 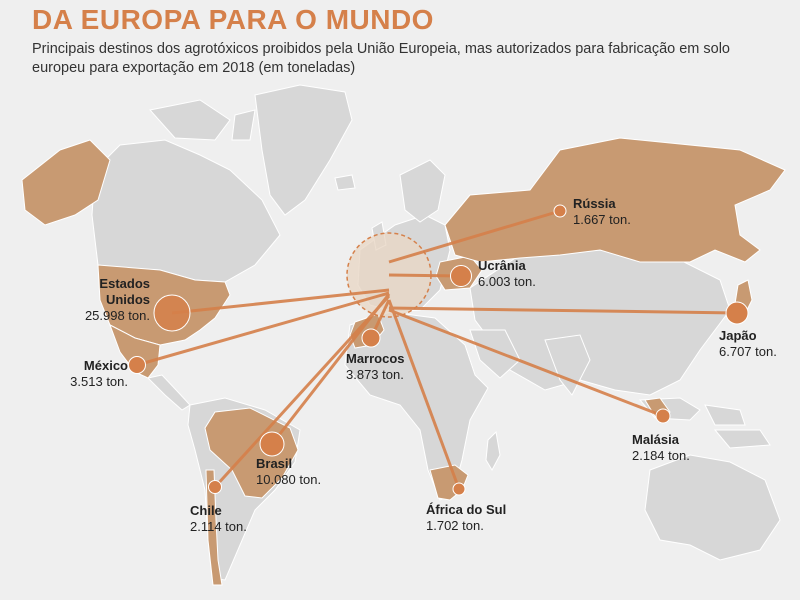 What do you see at coordinates (263, 329) in the screenshot?
I see `flow-line-mexico` at bounding box center [263, 329].